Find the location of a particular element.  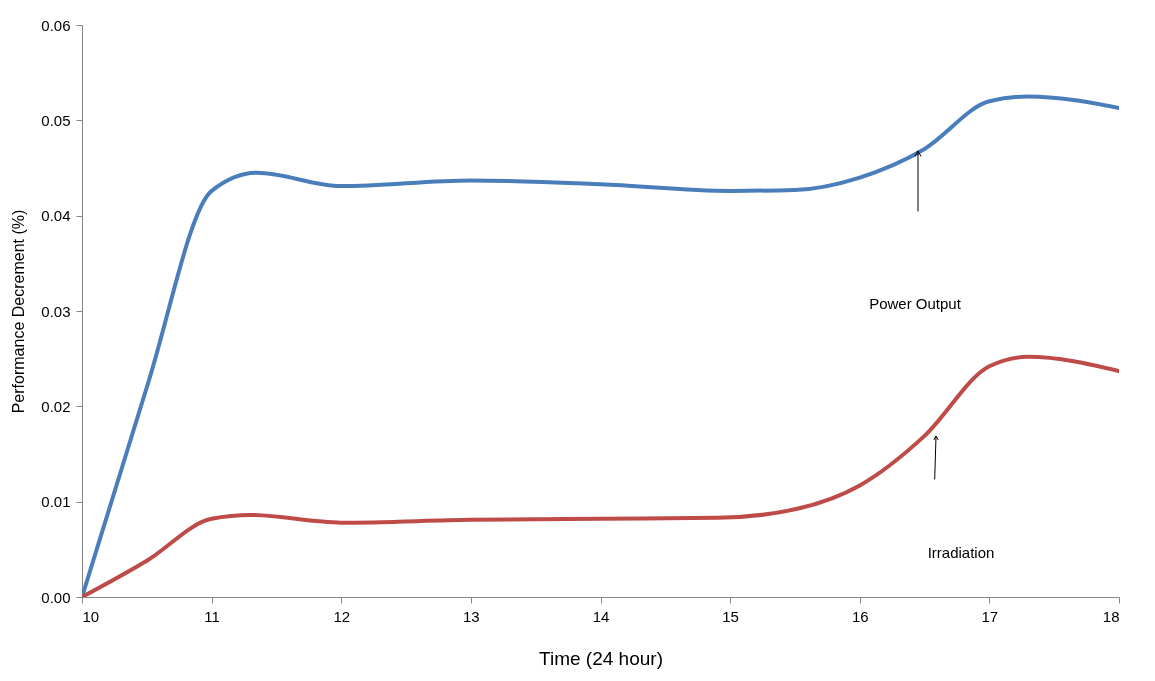

x-tick-label: 16 is located at coordinates (860, 616).